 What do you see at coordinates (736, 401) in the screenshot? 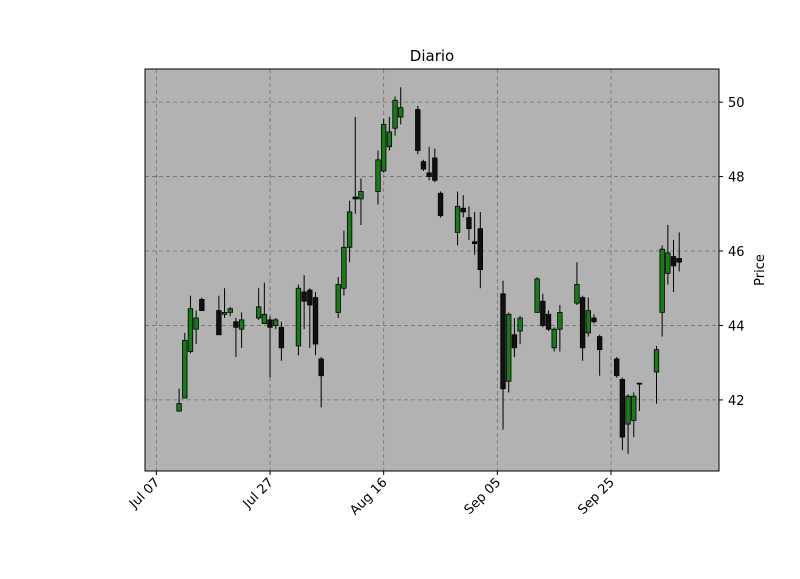
I see `y-tick-label: 42` at bounding box center [736, 401].